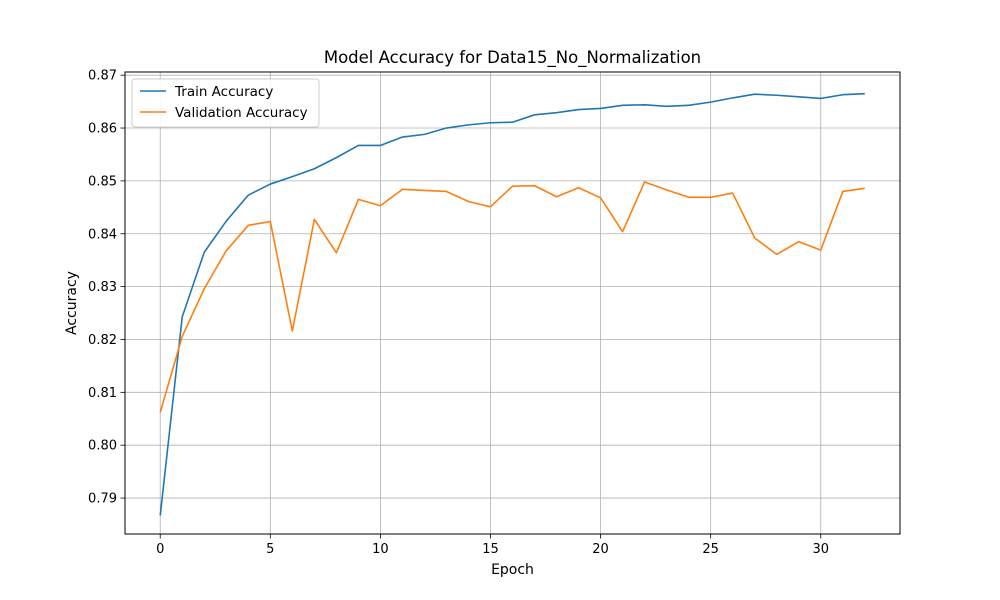  What do you see at coordinates (490, 549) in the screenshot?
I see `x-tick-label: 15` at bounding box center [490, 549].